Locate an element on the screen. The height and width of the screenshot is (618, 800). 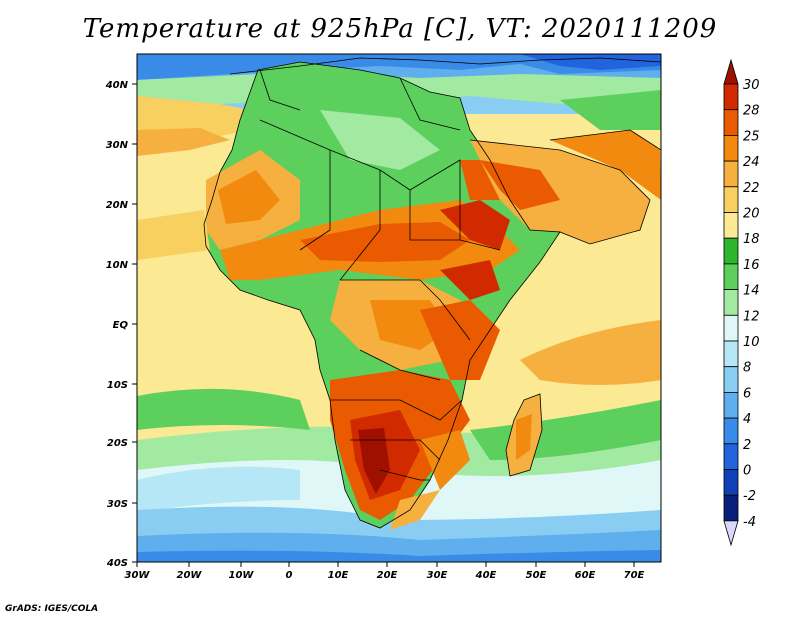
colorbar-label: 20 is located at coordinates (751, 214).